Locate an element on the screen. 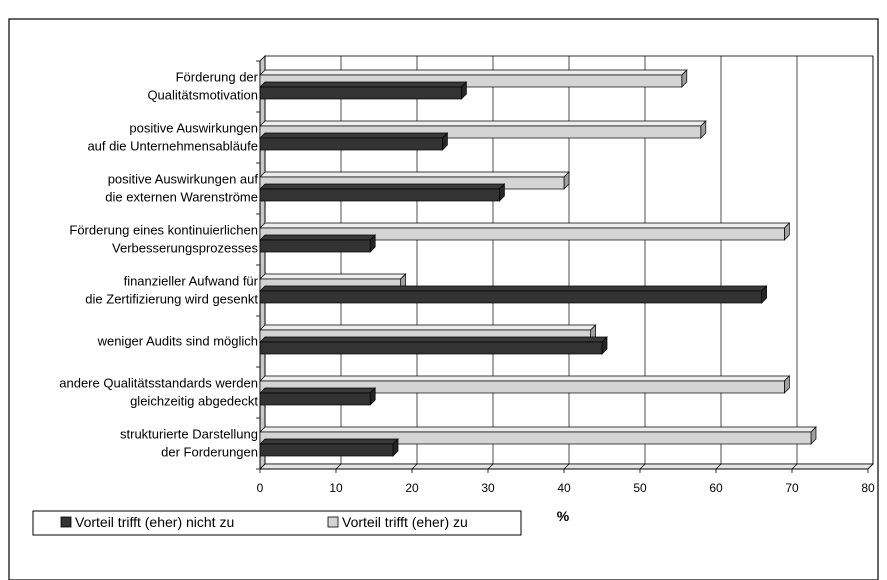  category-label: Qualitätsmotivation is located at coordinates (202, 95).